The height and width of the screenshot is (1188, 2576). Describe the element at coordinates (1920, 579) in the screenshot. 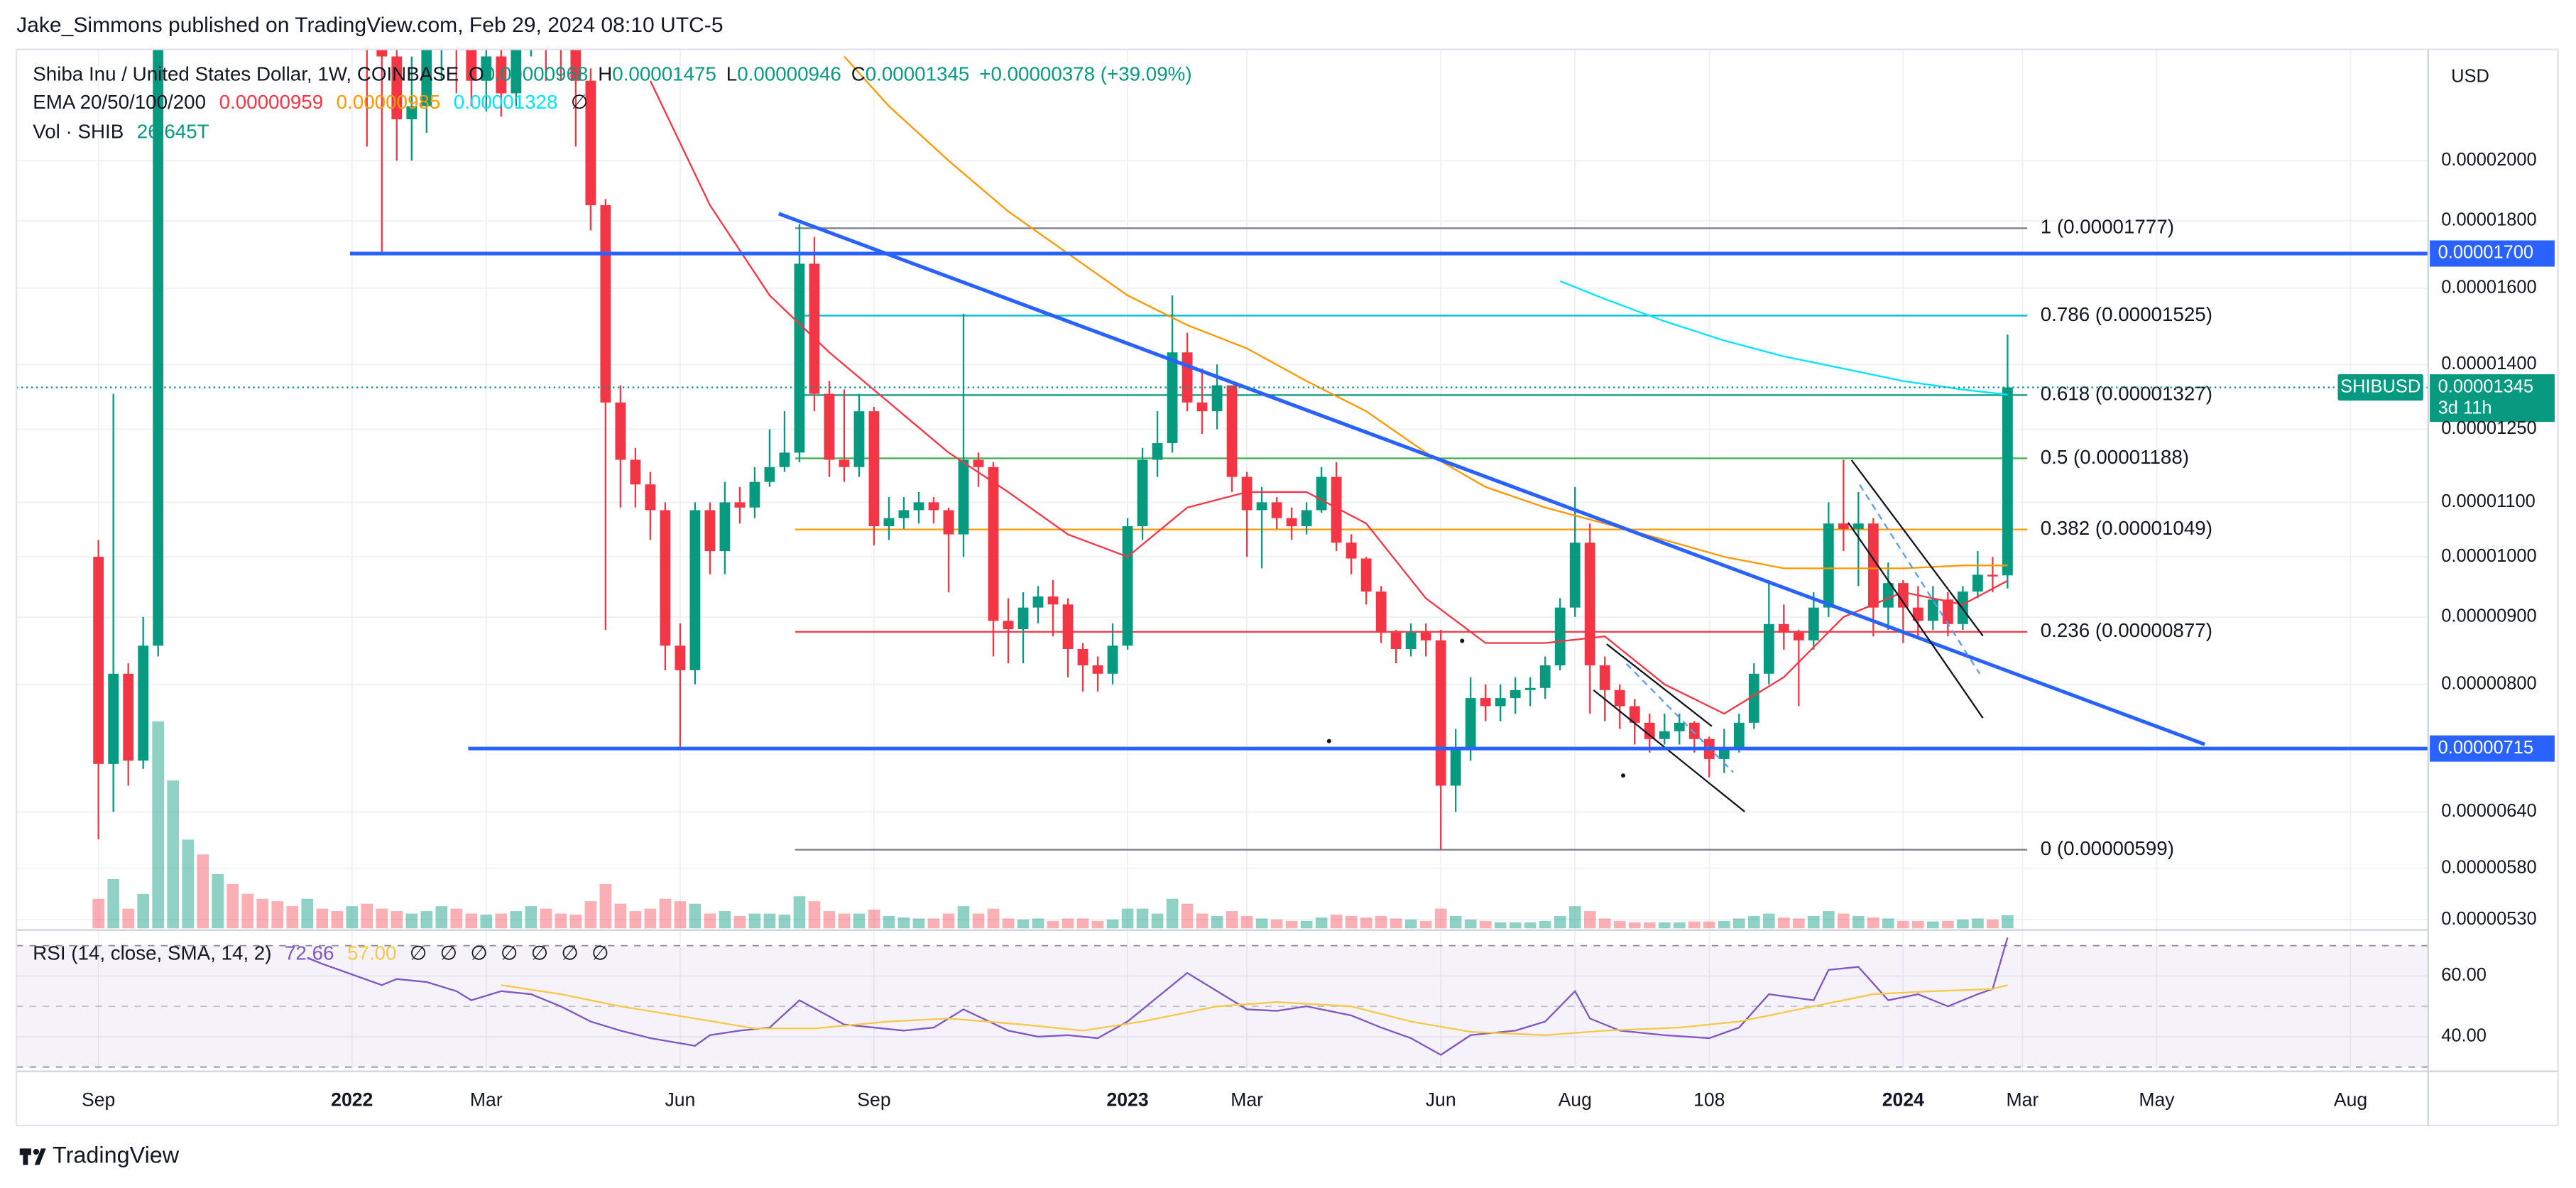

I see `projection-line` at that location.